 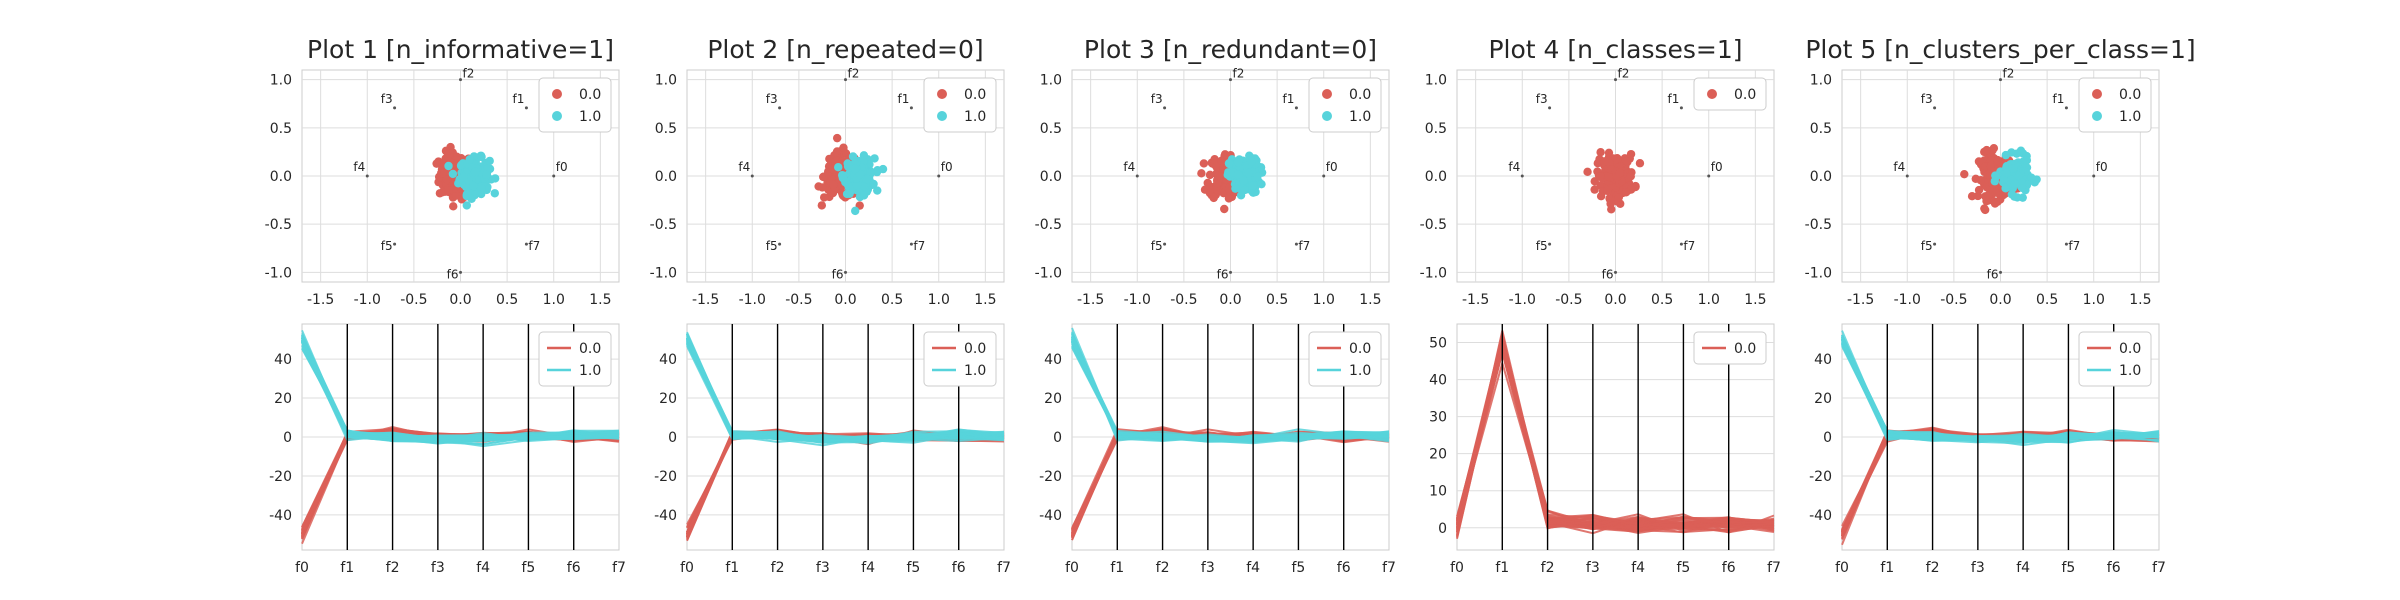 What do you see at coordinates (1927, 99) in the screenshot?
I see `anchor-label: f3` at bounding box center [1927, 99].